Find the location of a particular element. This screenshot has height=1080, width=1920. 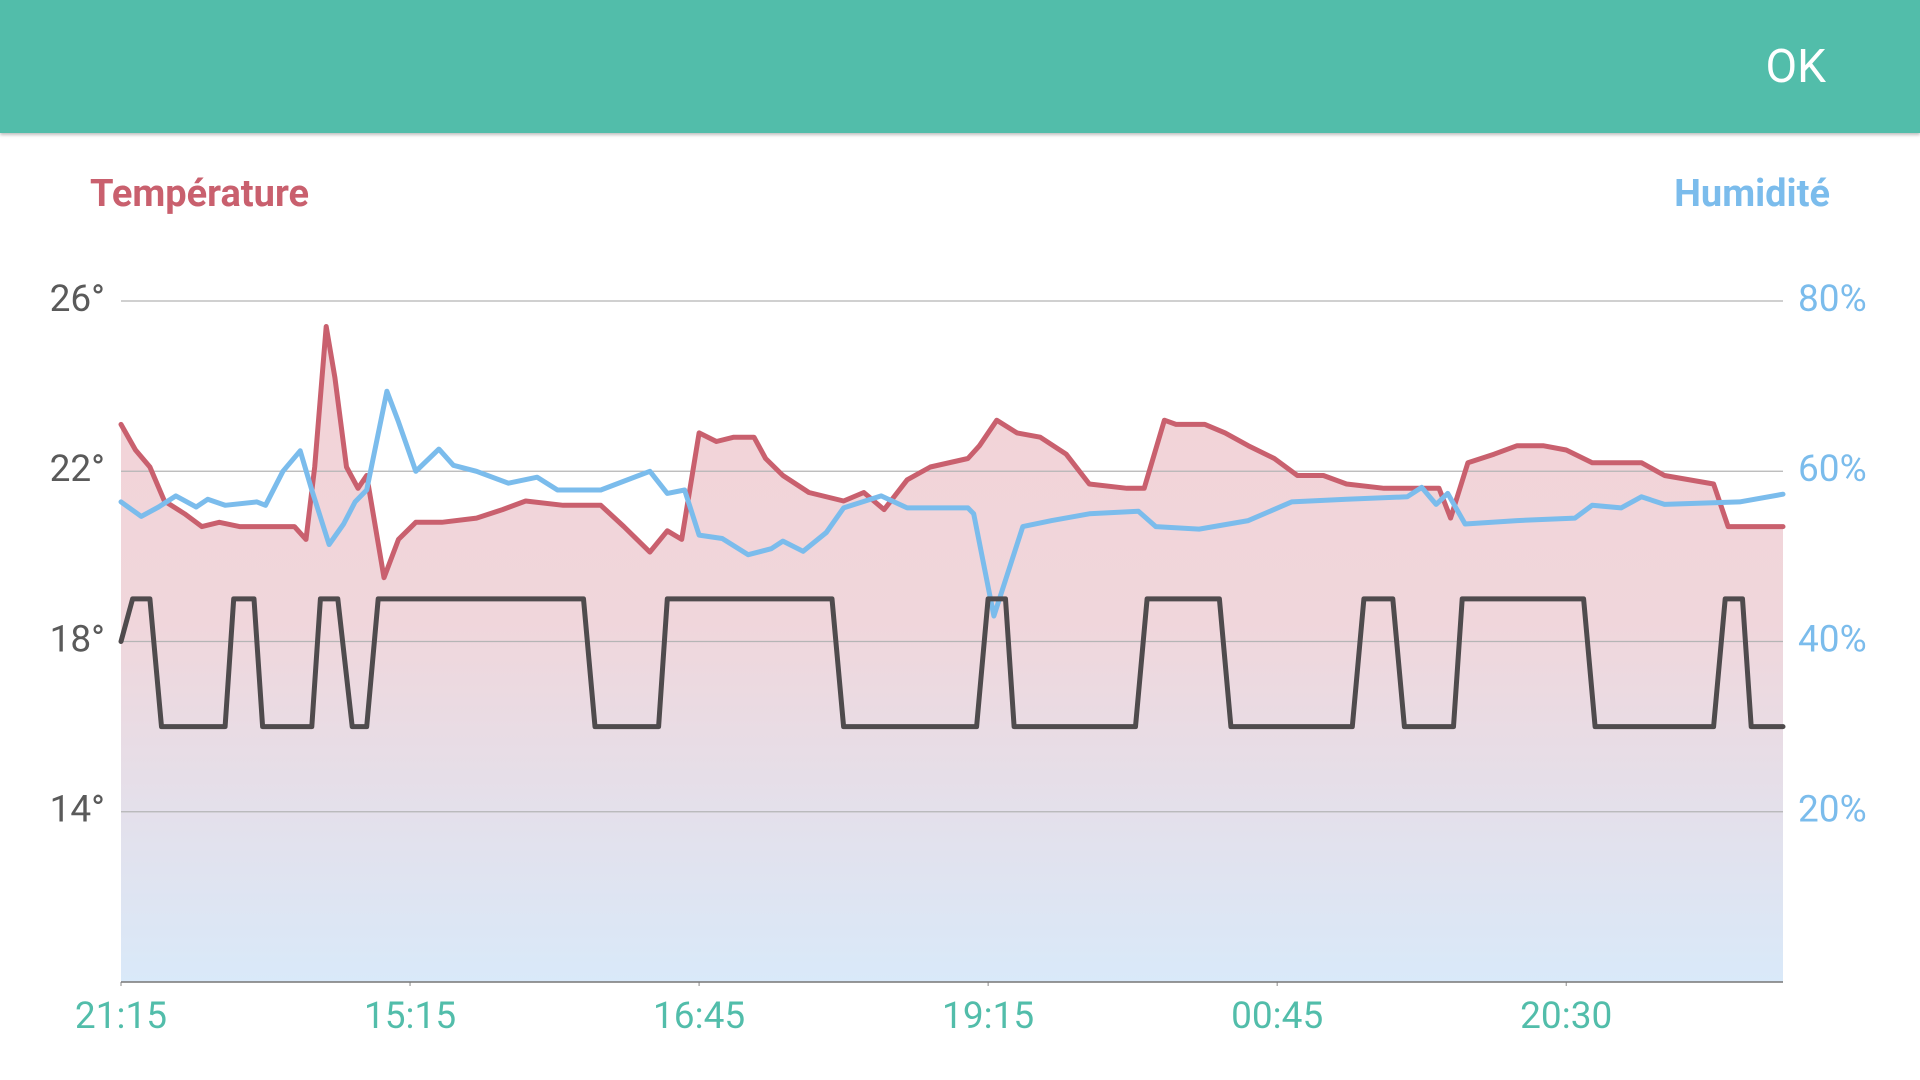

y-tick-label: 22° is located at coordinates (77, 469).